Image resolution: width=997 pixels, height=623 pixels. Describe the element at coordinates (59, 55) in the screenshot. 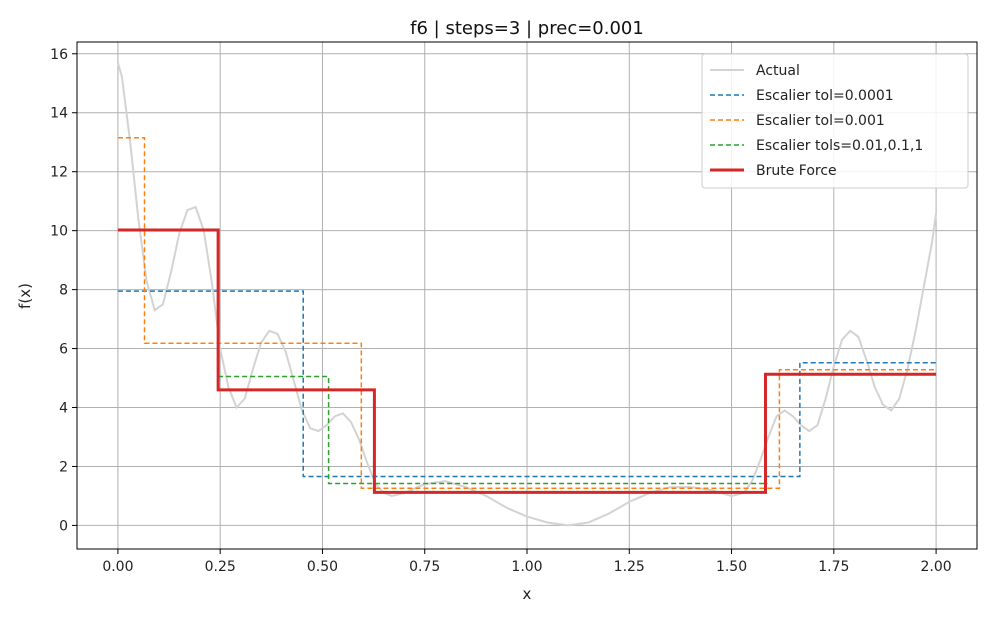

I see `y-tick-label: 16` at that location.